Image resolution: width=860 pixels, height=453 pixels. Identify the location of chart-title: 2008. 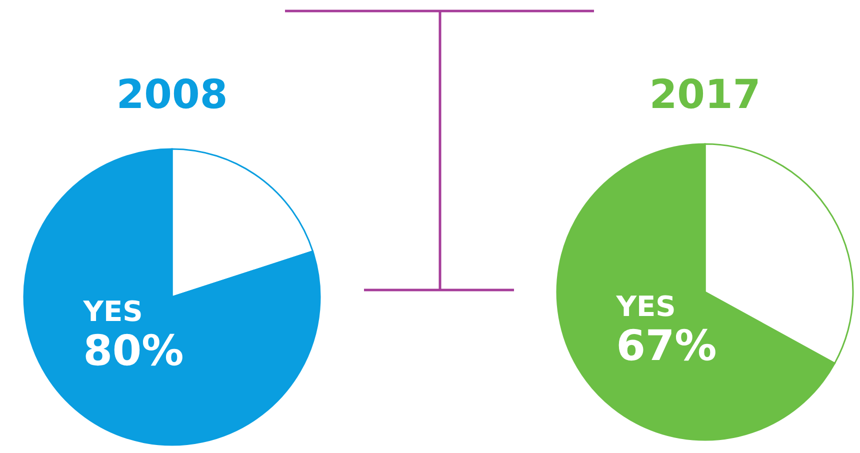
(172, 95).